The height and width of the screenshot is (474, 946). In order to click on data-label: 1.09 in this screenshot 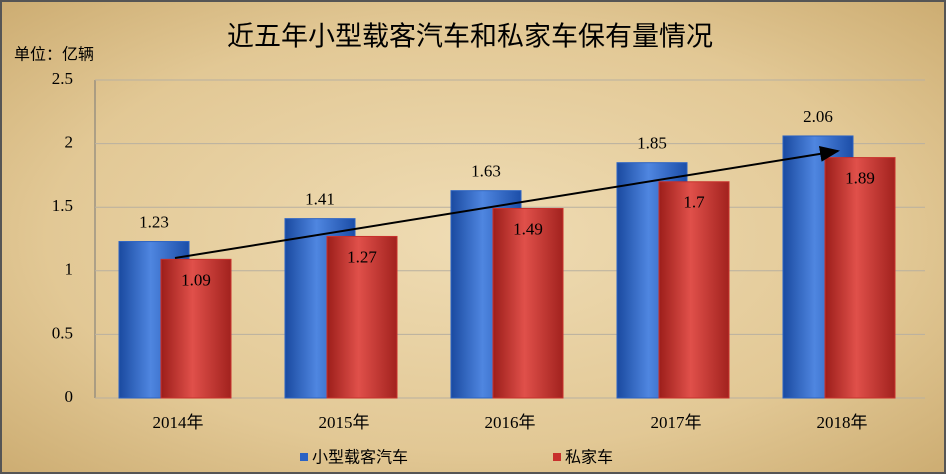, I will do `click(196, 279)`.